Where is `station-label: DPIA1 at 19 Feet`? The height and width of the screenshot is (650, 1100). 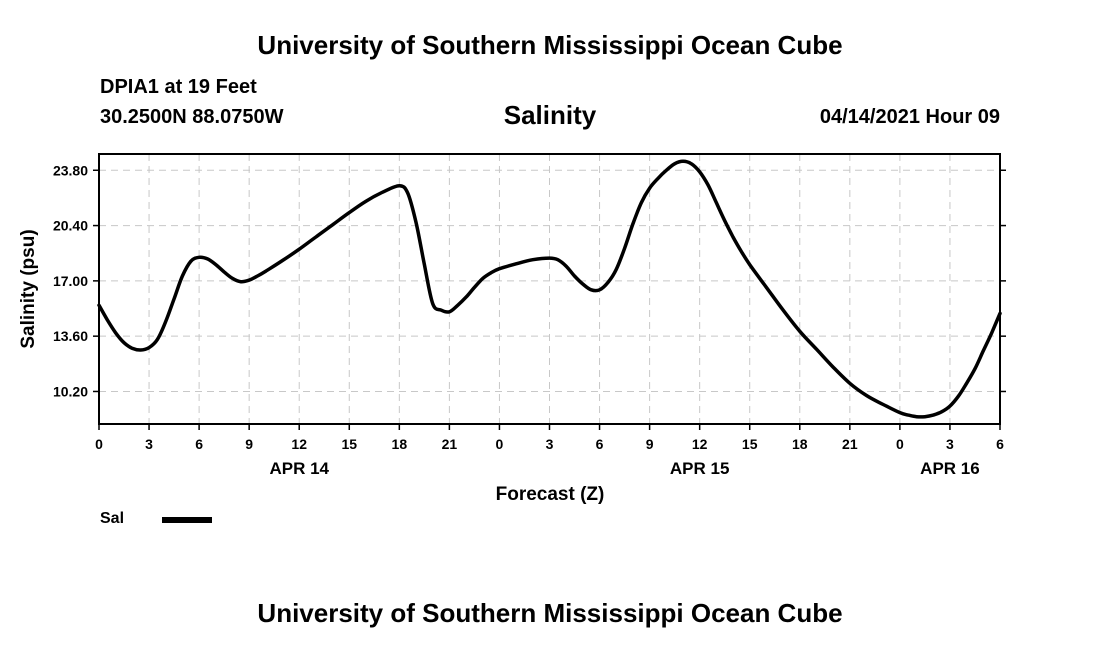
station-label: DPIA1 at 19 Feet is located at coordinates (178, 87).